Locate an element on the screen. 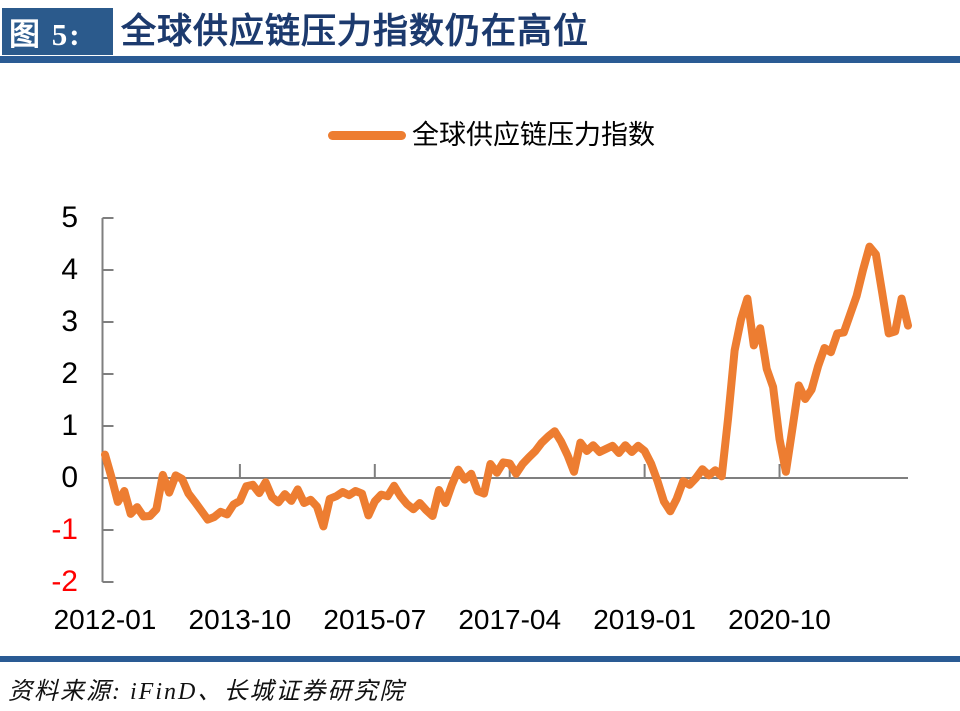 This screenshot has height=711, width=960. header-divider is located at coordinates (480, 59).